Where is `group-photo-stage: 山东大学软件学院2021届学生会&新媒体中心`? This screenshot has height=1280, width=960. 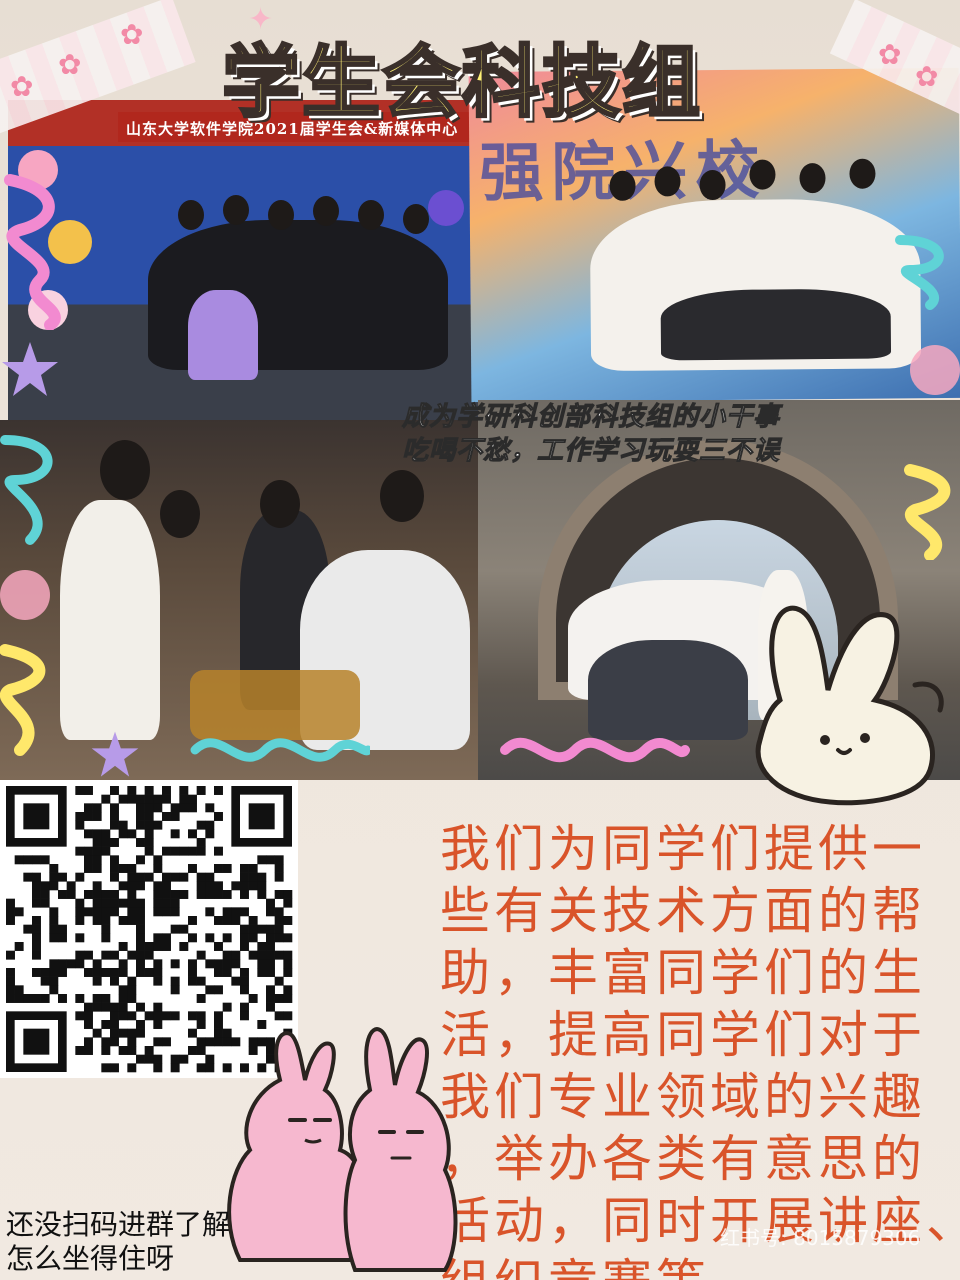 group-photo-stage: 山东大学软件学院2021届学生会&新媒体中心 is located at coordinates (253, 265).